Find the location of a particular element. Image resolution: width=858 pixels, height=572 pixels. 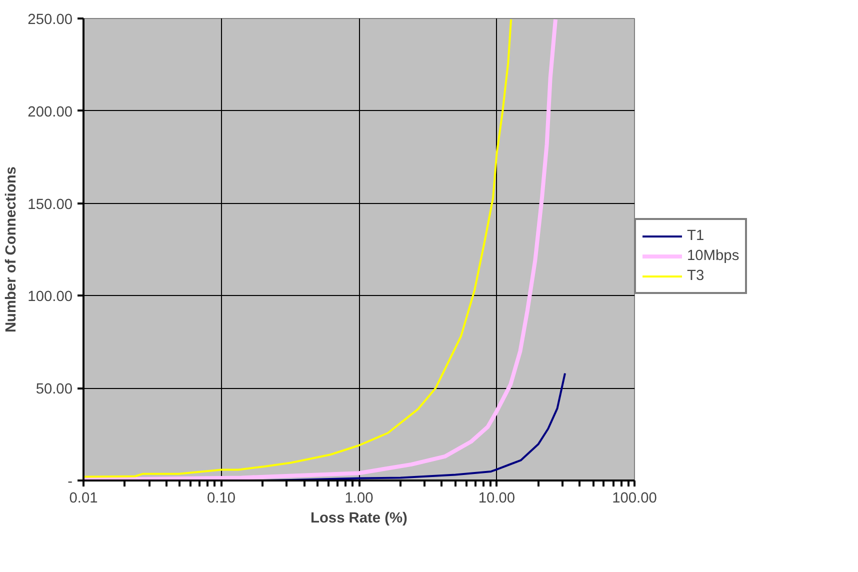

x-tick-label: 0.10 is located at coordinates (221, 498).